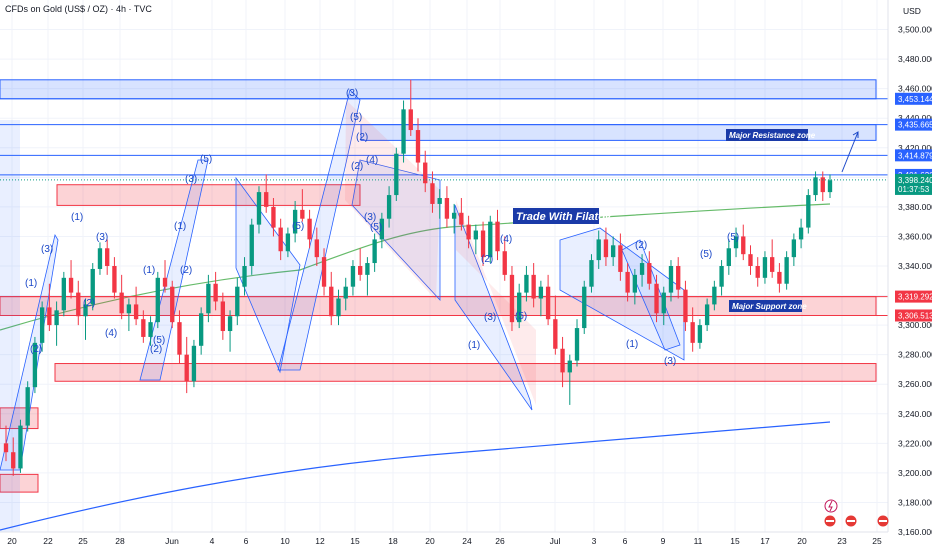 Image resolution: width=932 pixels, height=550 pixels. Describe the element at coordinates (698, 541) in the screenshot. I see `time-tick-label: 11` at that location.